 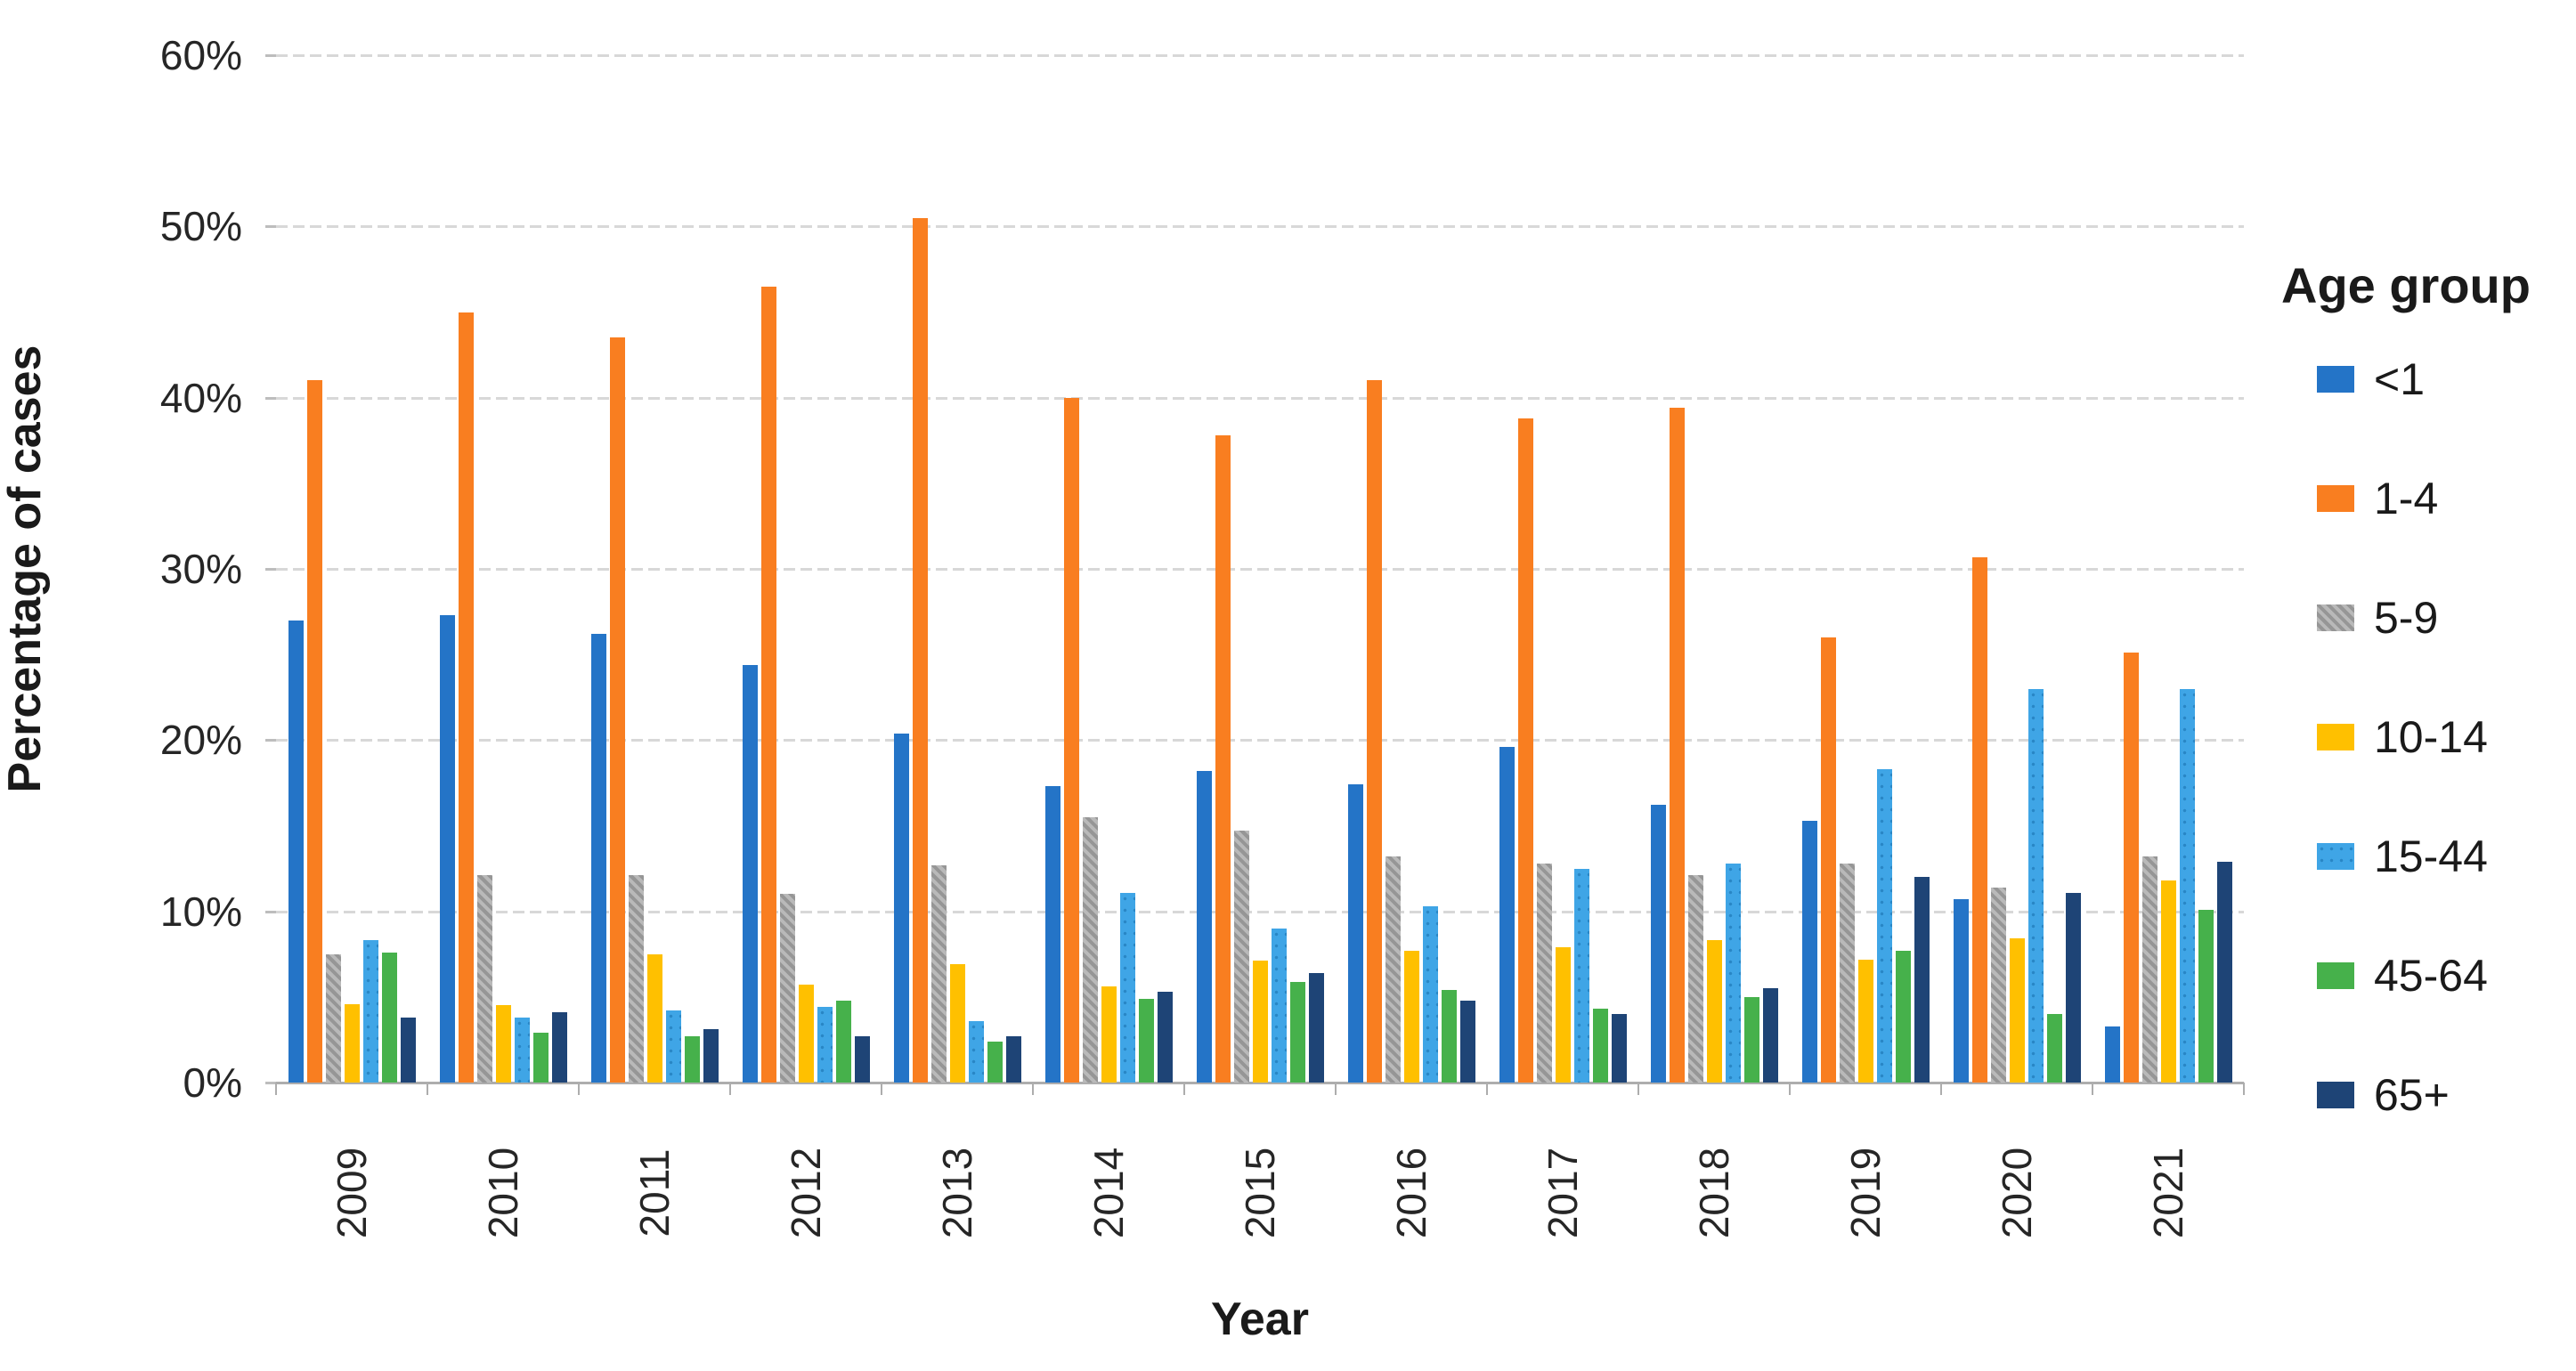 What do you see at coordinates (1254, 569) in the screenshot?
I see `gridline-30%` at bounding box center [1254, 569].